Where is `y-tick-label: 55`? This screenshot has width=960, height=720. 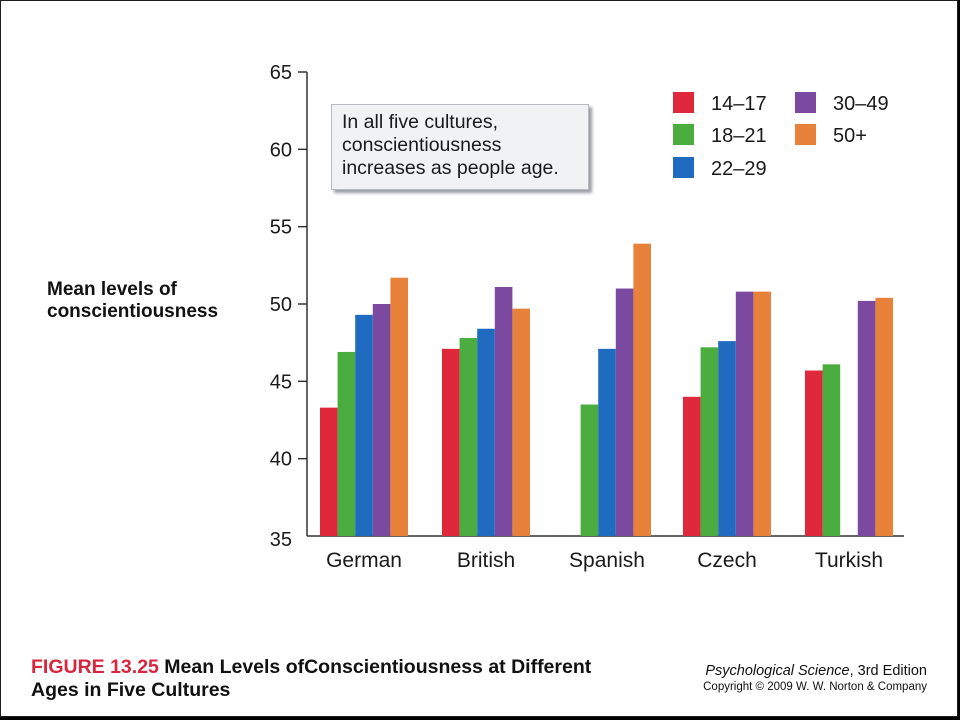 y-tick-label: 55 is located at coordinates (281, 228).